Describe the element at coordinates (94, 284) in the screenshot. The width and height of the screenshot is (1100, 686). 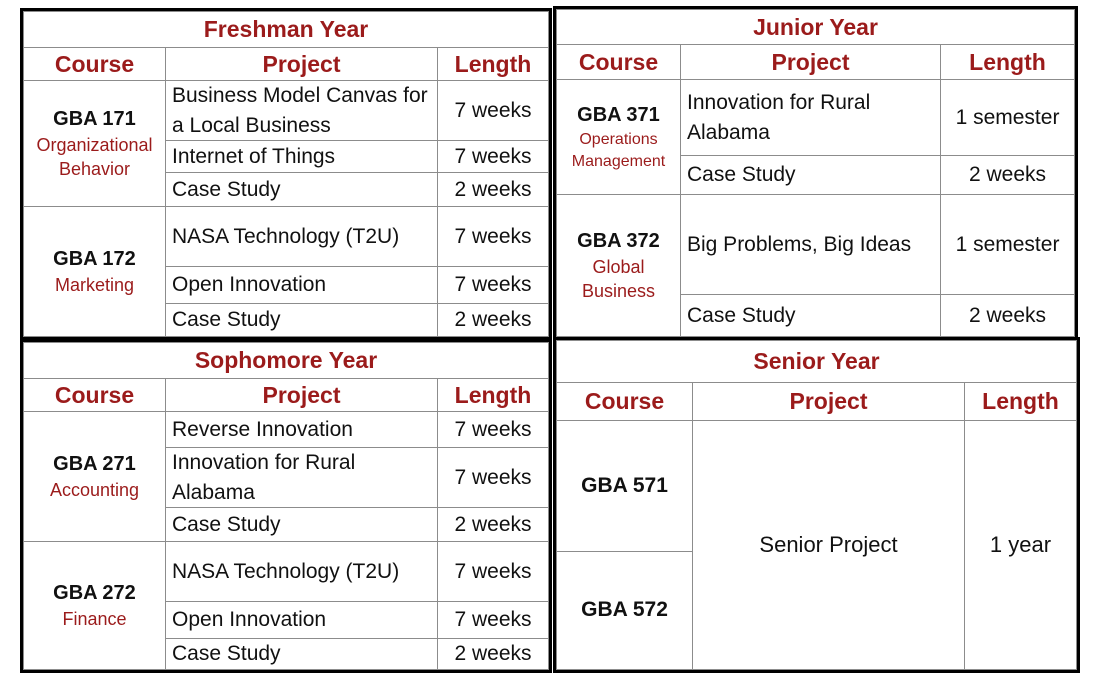
I see `course-name: Marketing` at that location.